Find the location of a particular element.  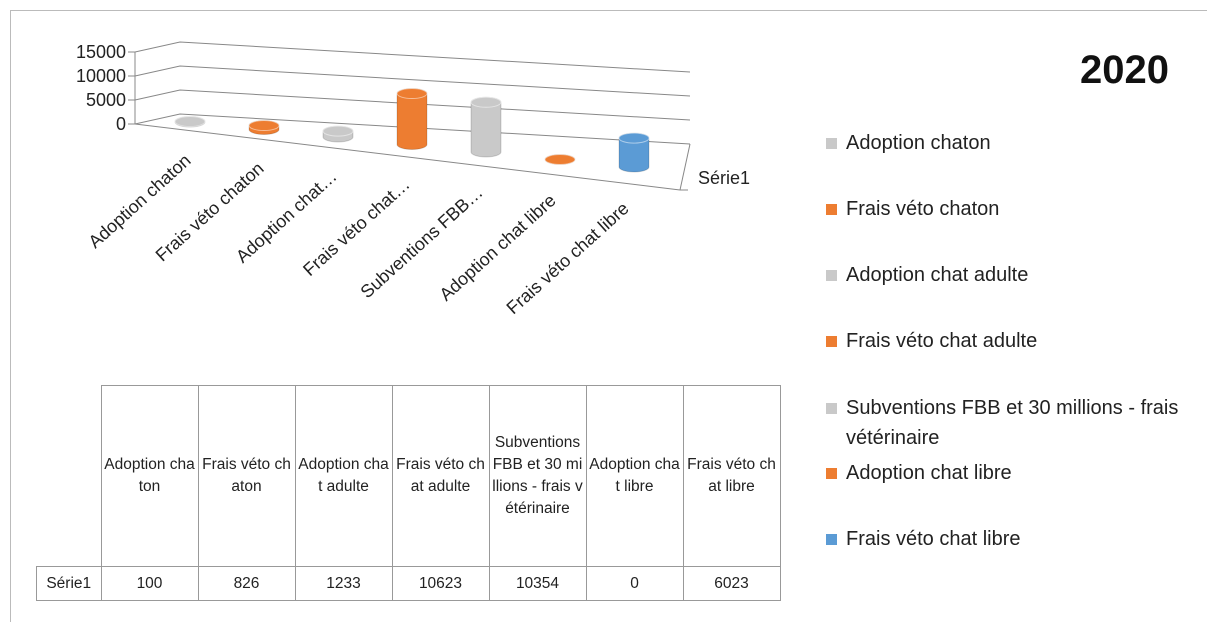

y-tick-label: 5000 is located at coordinates (106, 100).